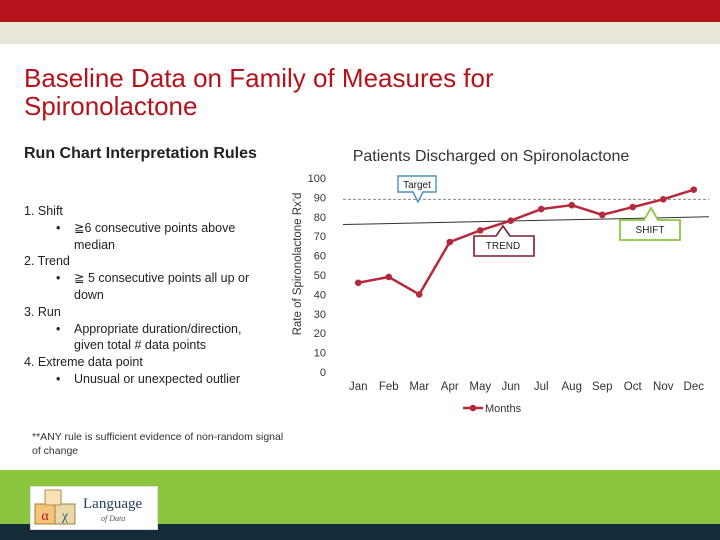  Describe the element at coordinates (65, 516) in the screenshot. I see `logo-block-chi: χ` at that location.